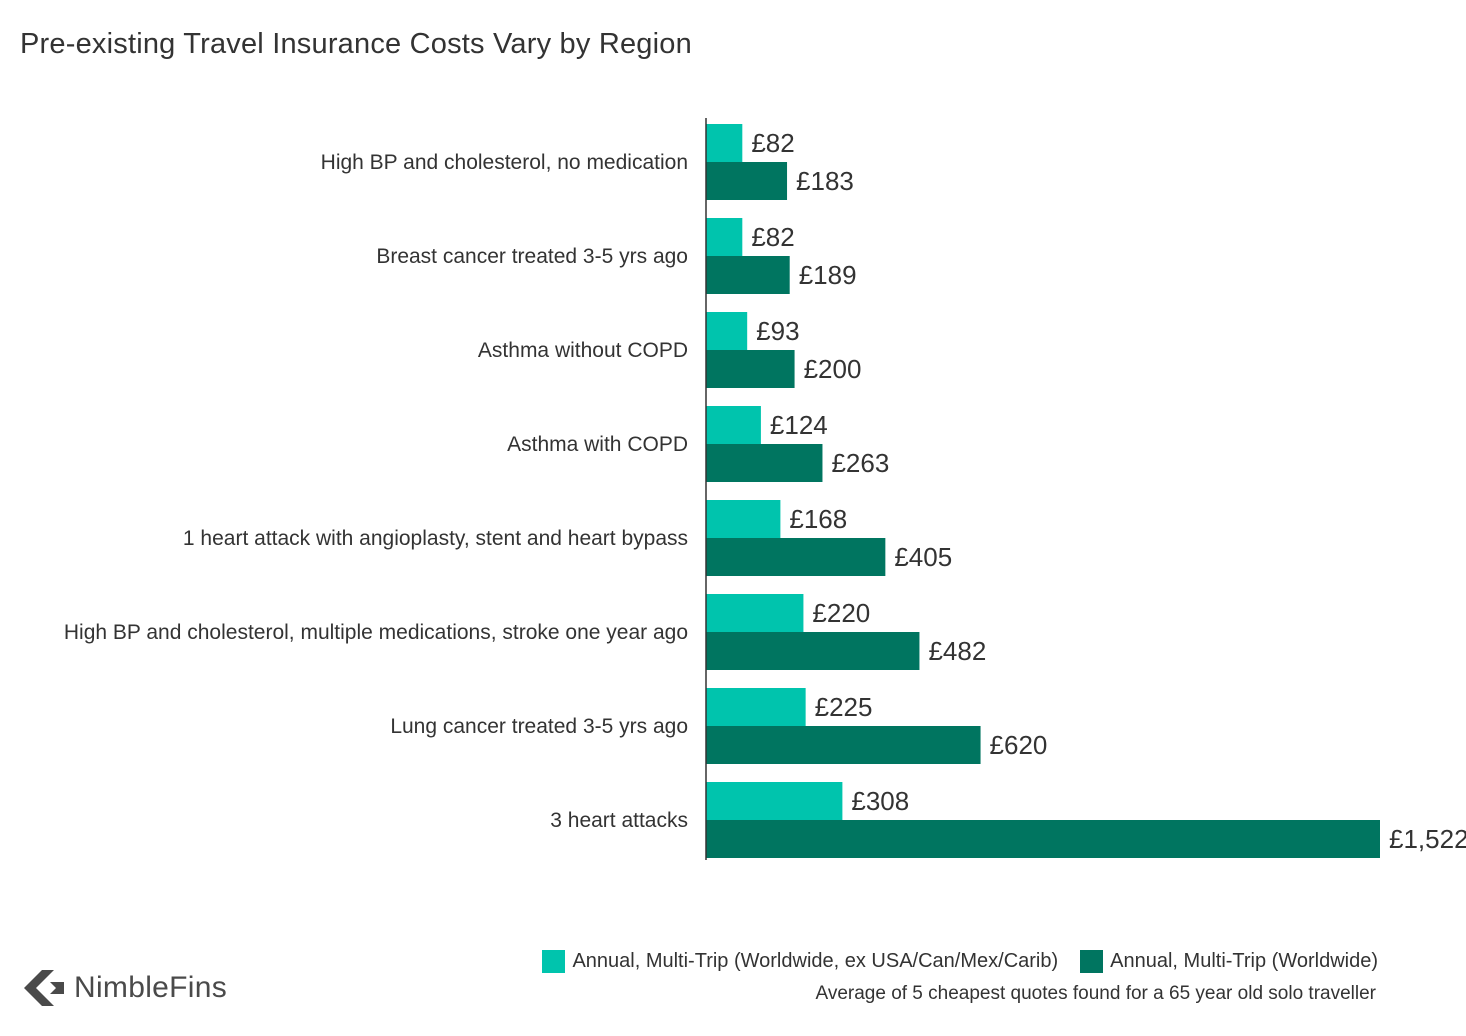 The height and width of the screenshot is (1036, 1466). What do you see at coordinates (818, 519) in the screenshot?
I see `bar-value-label: £168` at bounding box center [818, 519].